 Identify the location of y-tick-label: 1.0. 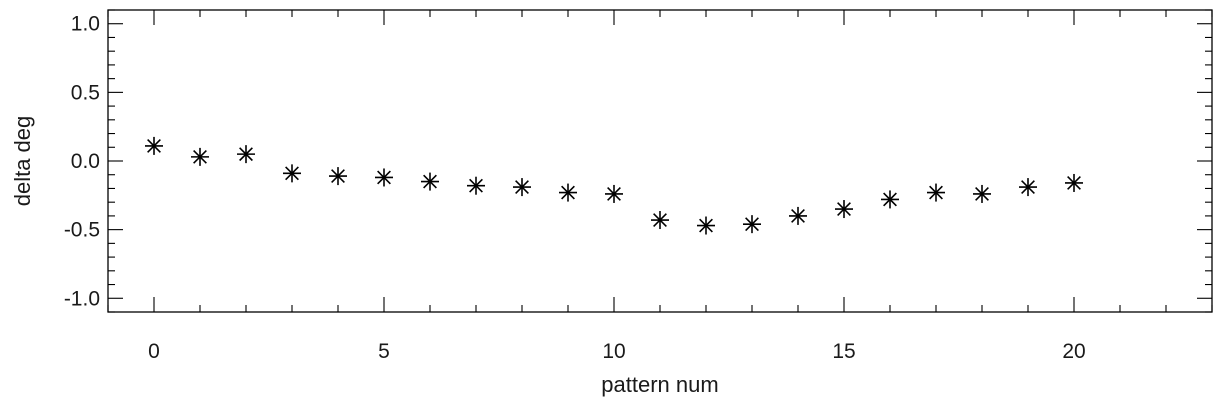
(85, 24).